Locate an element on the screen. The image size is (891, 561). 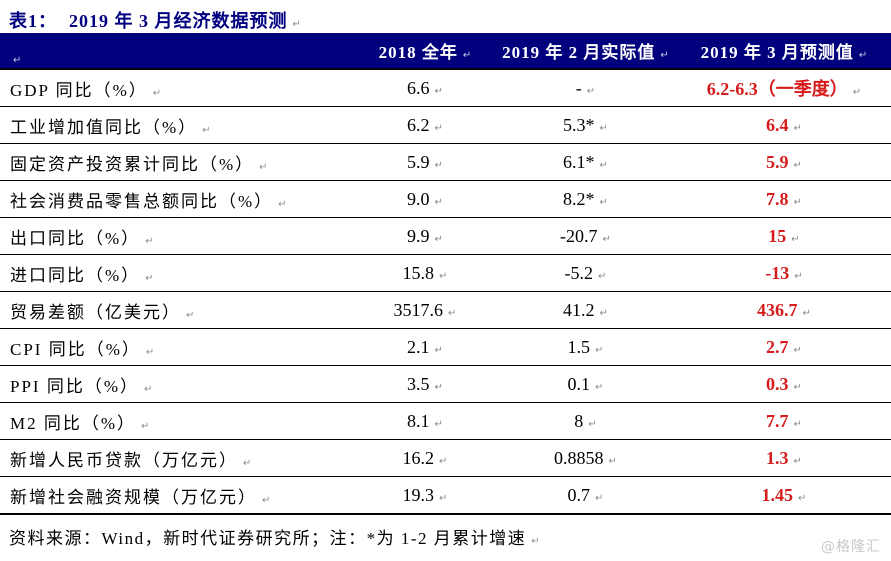
watermark: @格隆汇 is located at coordinates (851, 547).